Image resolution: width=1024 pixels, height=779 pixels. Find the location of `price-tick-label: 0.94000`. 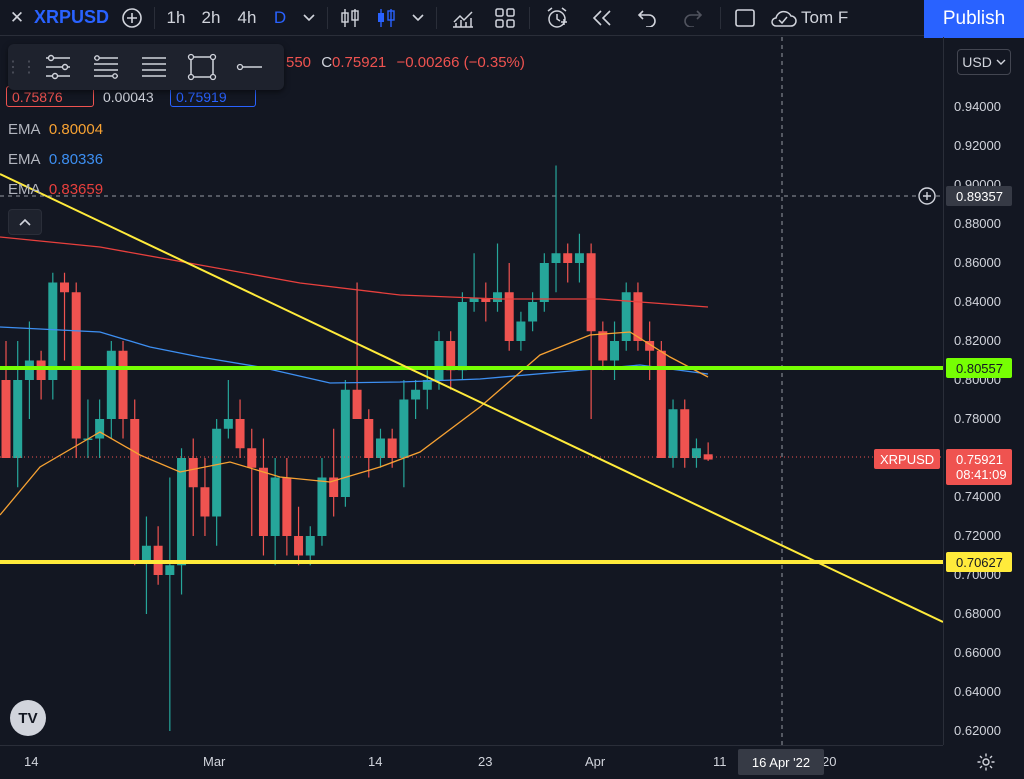

price-tick-label: 0.94000 is located at coordinates (977, 106).